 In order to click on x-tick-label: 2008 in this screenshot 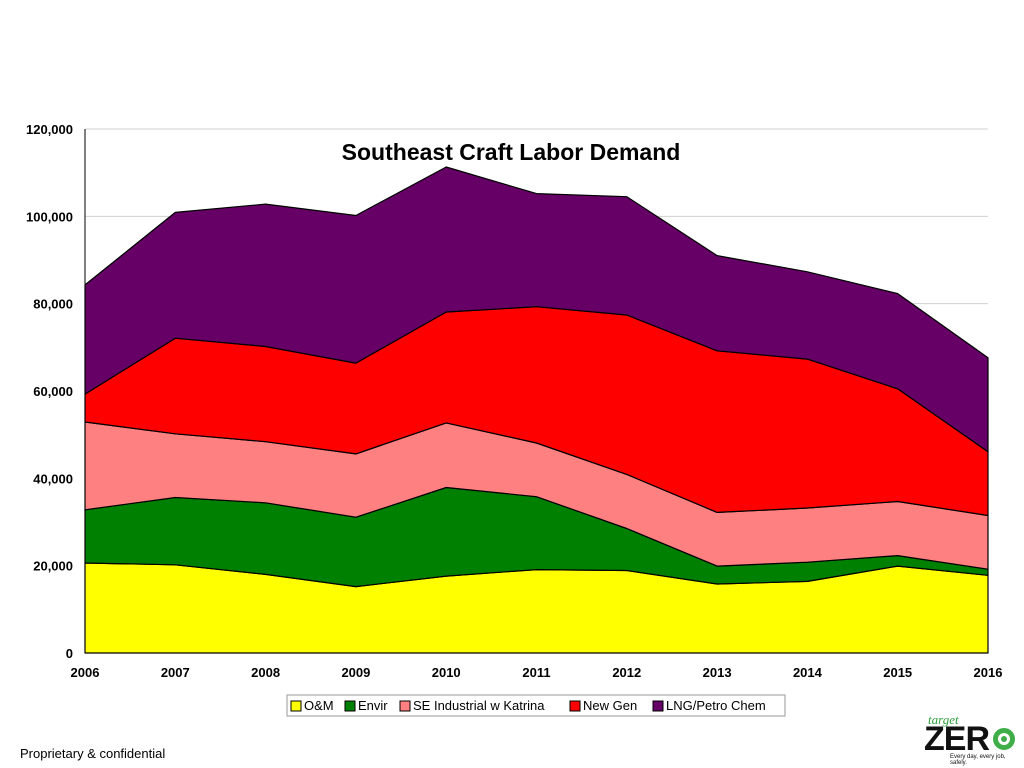, I will do `click(265, 672)`.